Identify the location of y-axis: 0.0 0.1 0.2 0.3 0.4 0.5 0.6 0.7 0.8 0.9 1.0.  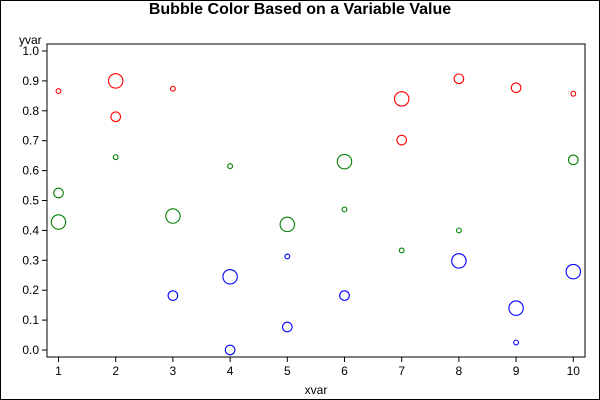
(34, 200).